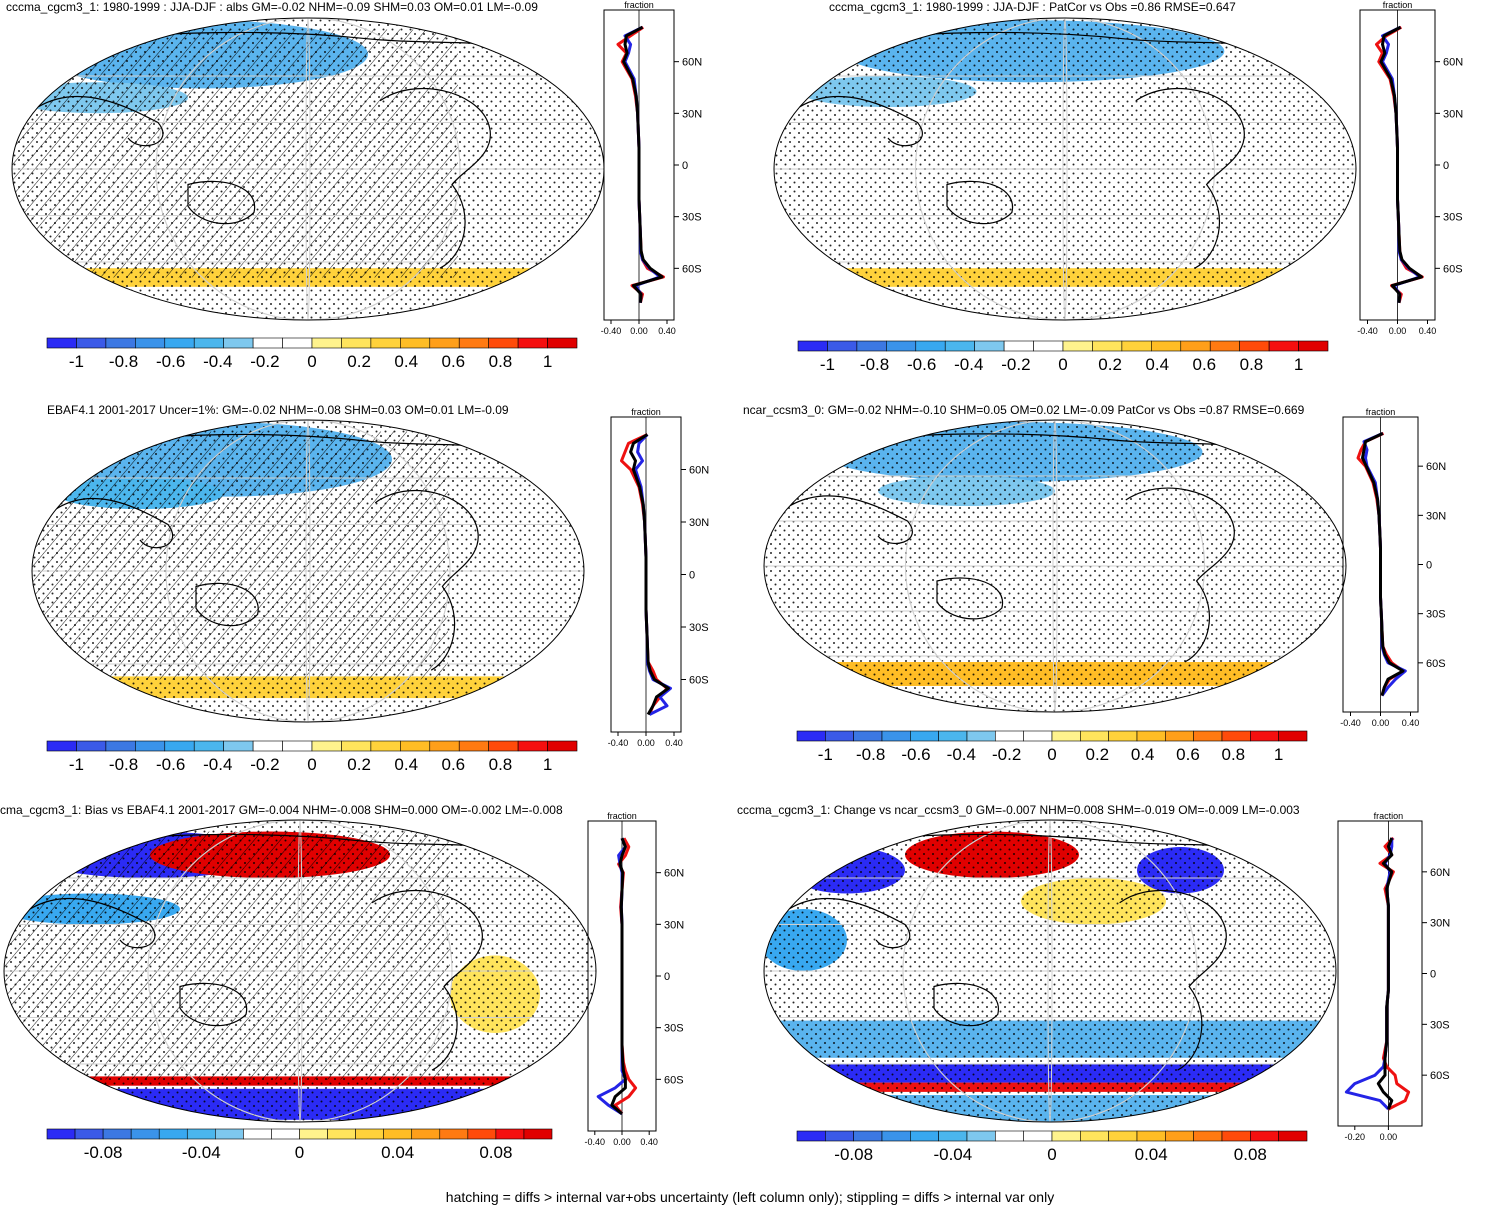 Image resolution: width=1500 pixels, height=1208 pixels. What do you see at coordinates (1250, 1154) in the screenshot?
I see `colorbar-tick-label: 0.08` at bounding box center [1250, 1154].